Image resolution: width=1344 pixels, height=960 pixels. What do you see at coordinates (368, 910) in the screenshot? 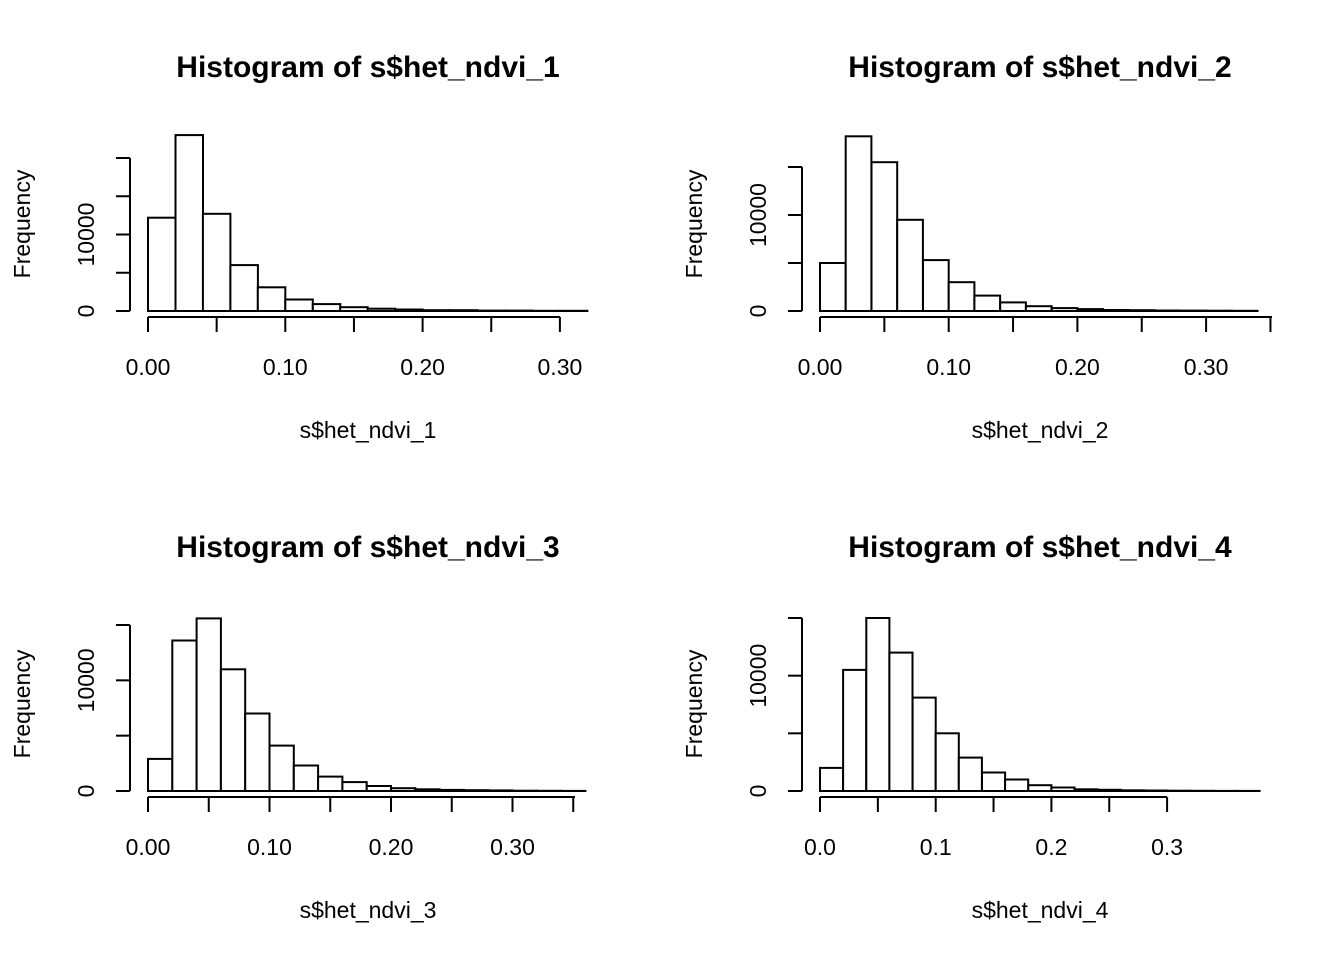
I see `x-axis-label: s$het_ndvi_3` at bounding box center [368, 910].